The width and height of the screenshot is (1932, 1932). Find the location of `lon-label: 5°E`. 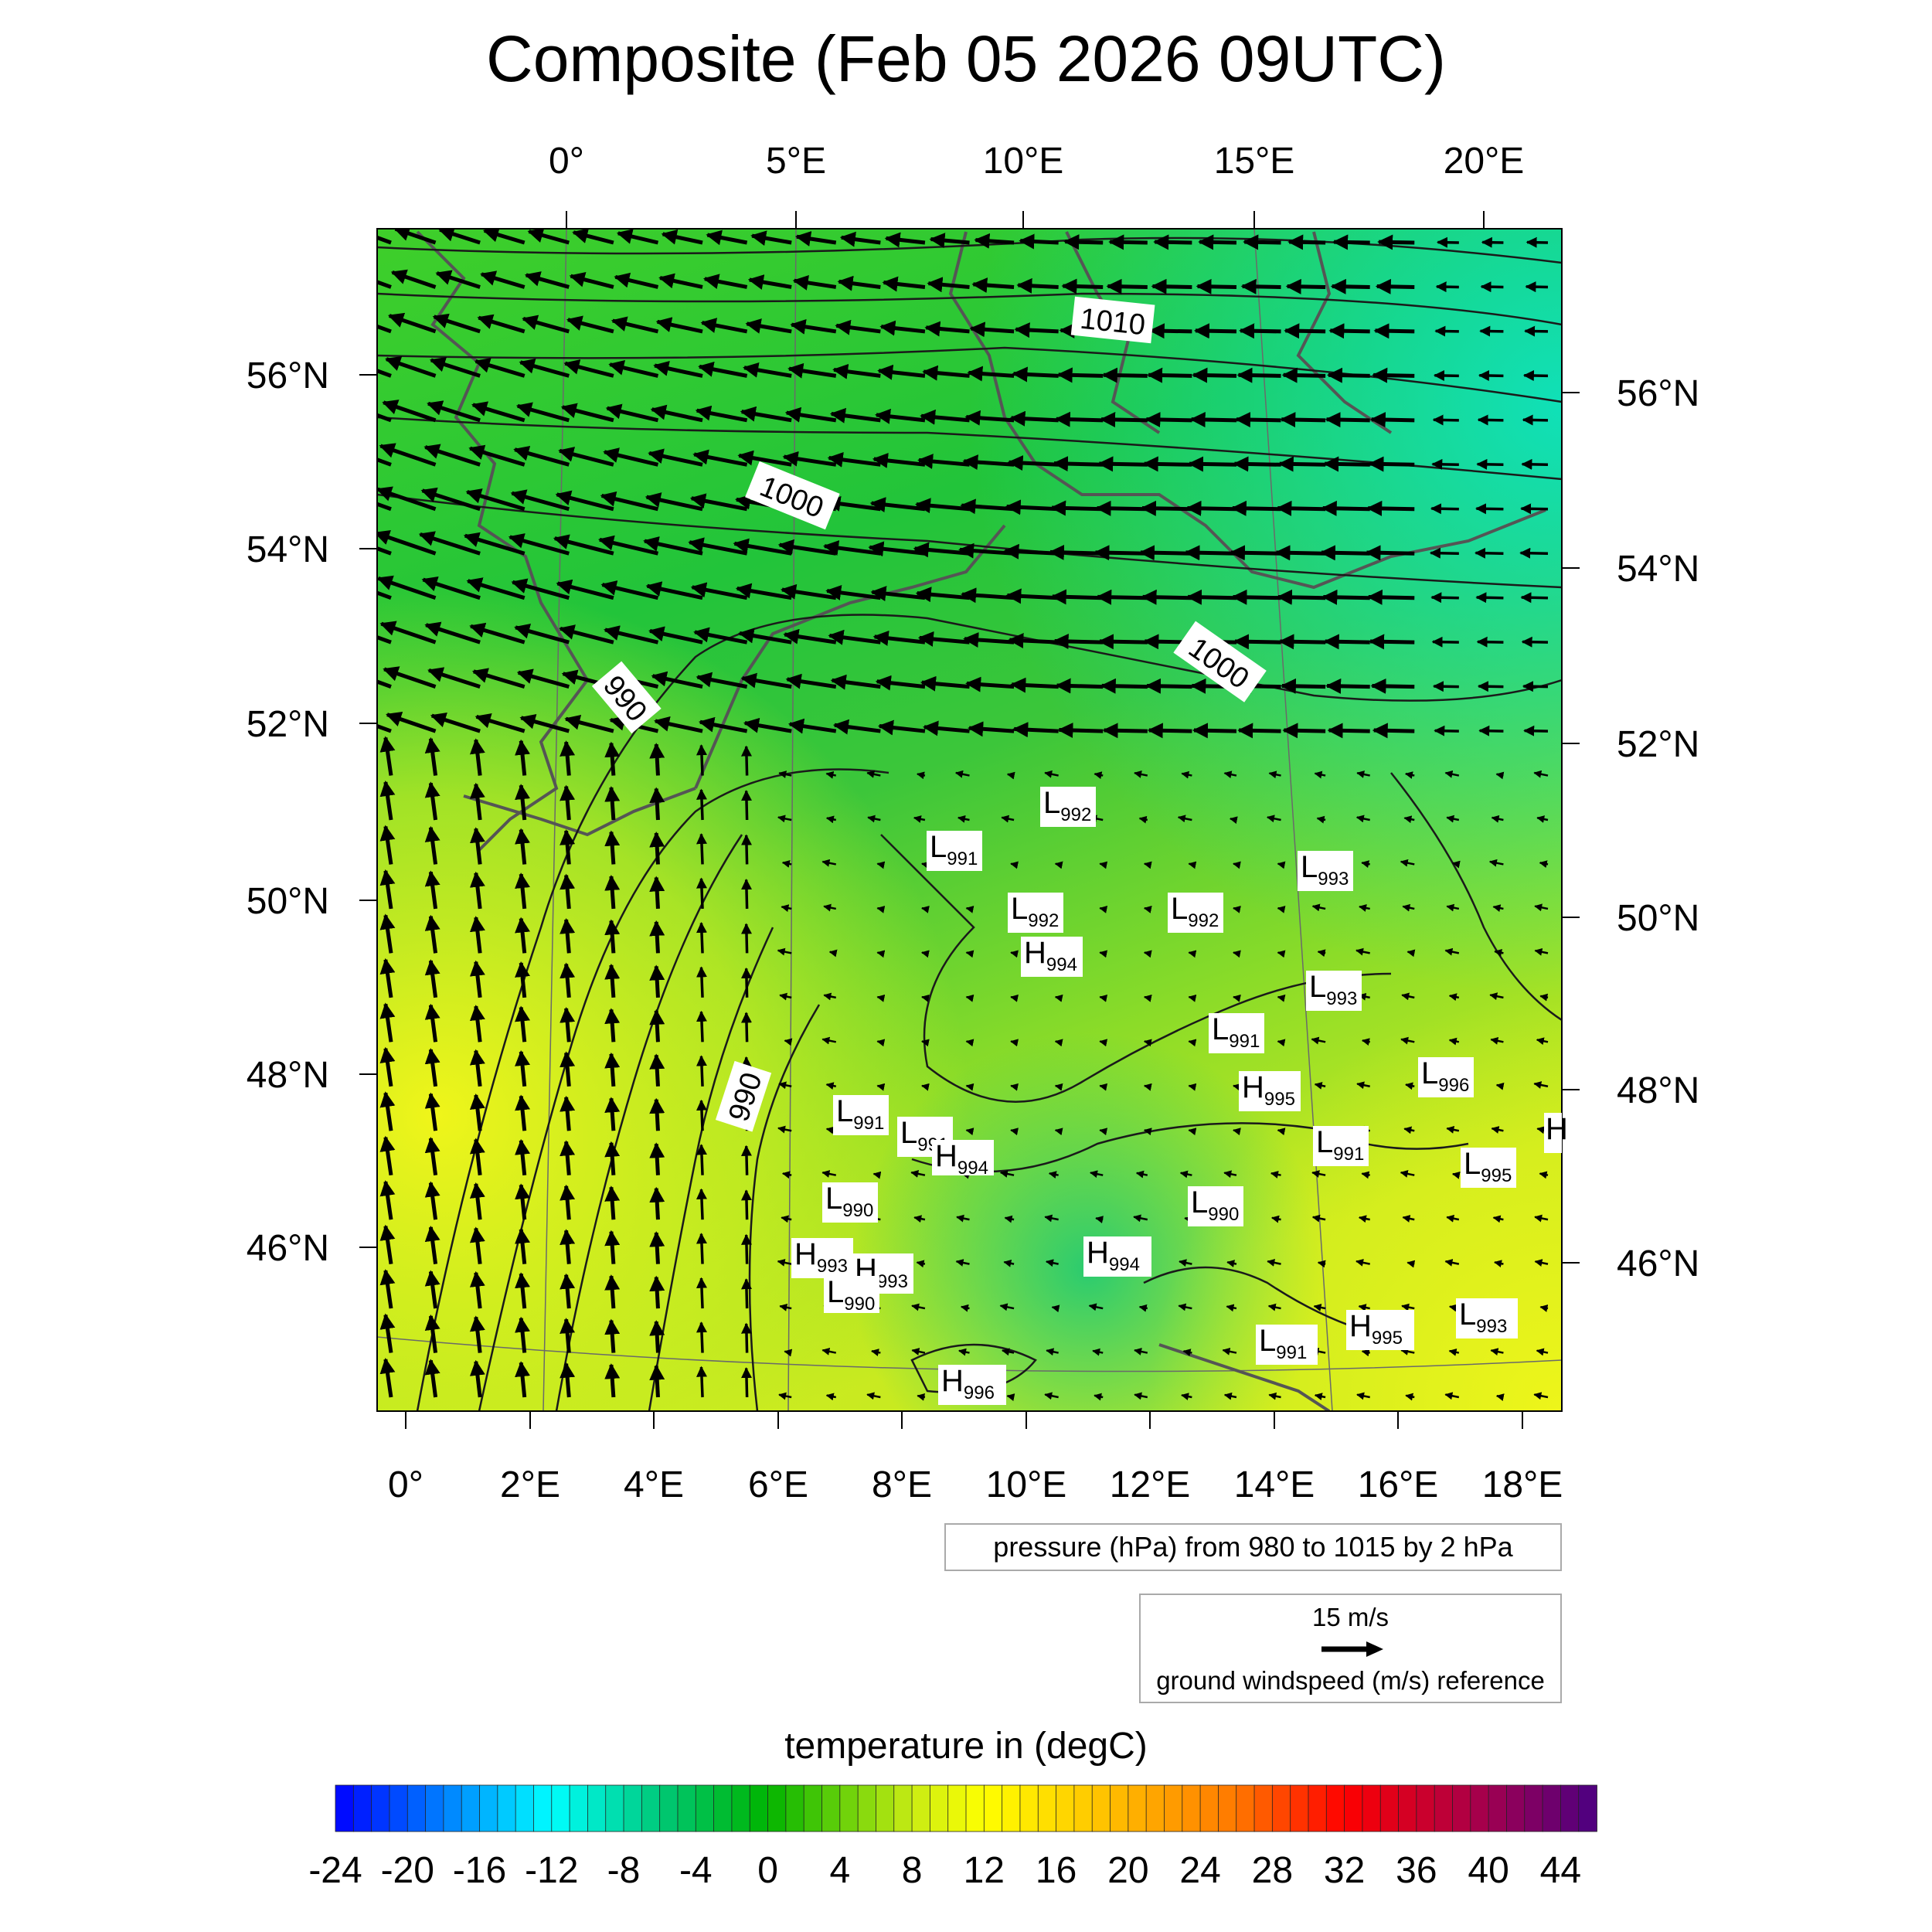

lon-label: 5°E is located at coordinates (796, 161).